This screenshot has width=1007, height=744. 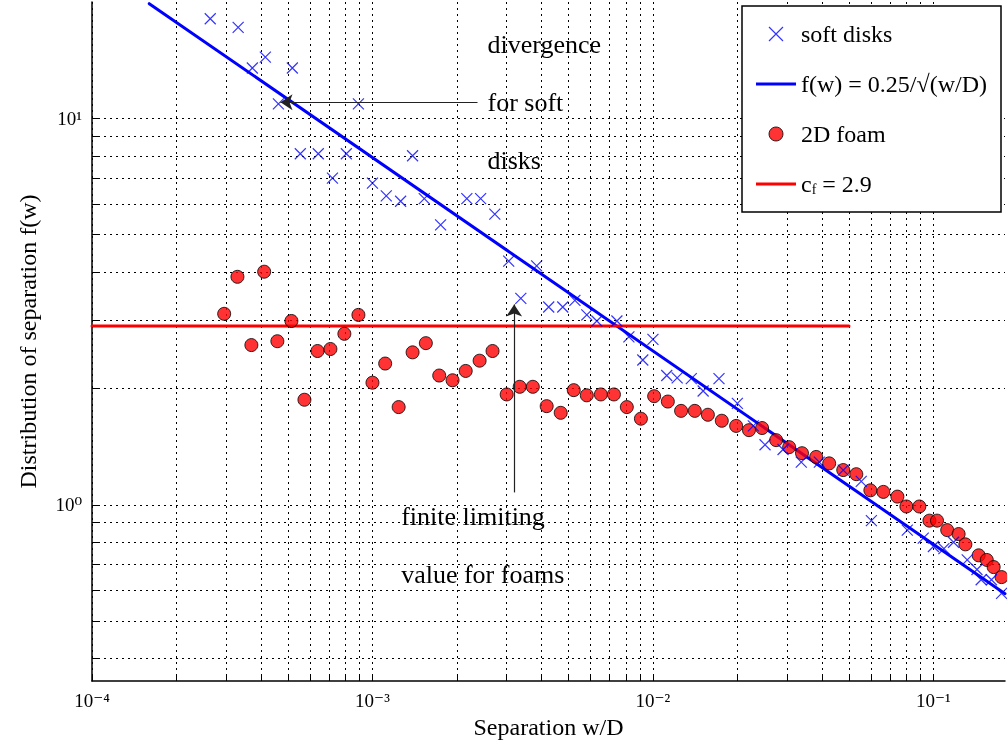 What do you see at coordinates (69, 505) in the screenshot?
I see `y-tick-label: 10⁰` at bounding box center [69, 505].